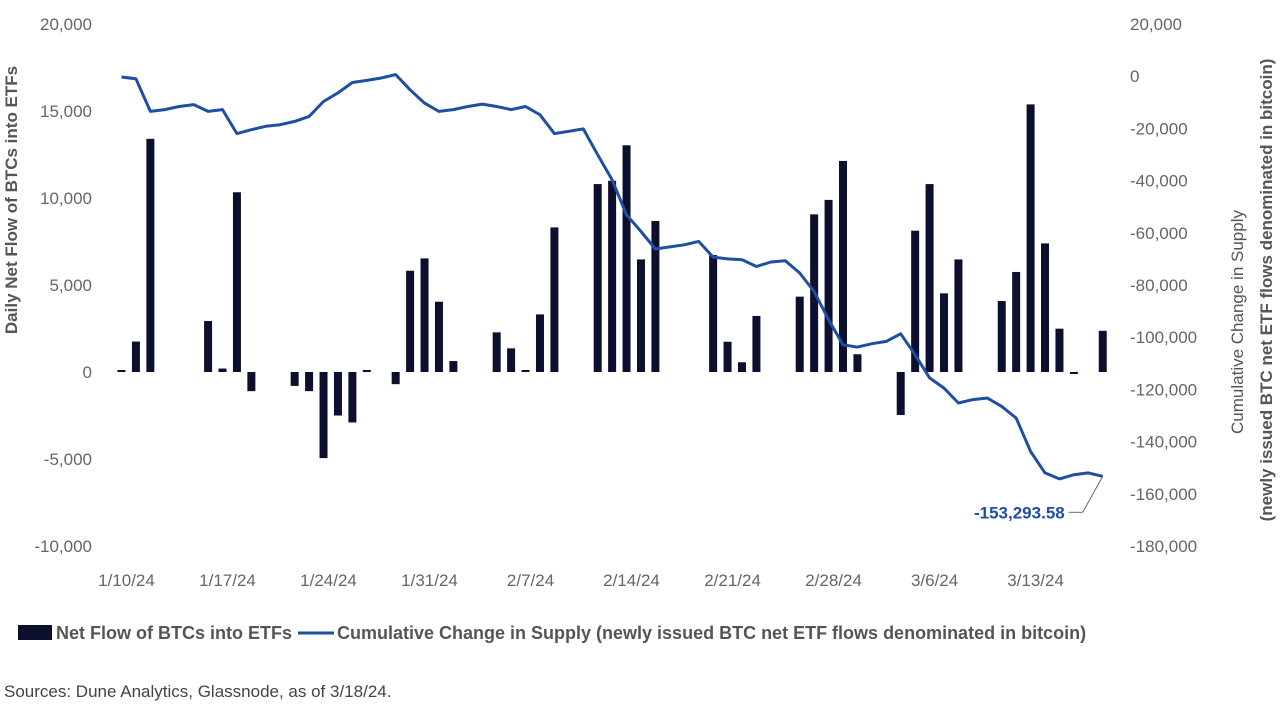 The height and width of the screenshot is (712, 1280). What do you see at coordinates (1159, 181) in the screenshot?
I see `right-tick-label: -40,000` at bounding box center [1159, 181].